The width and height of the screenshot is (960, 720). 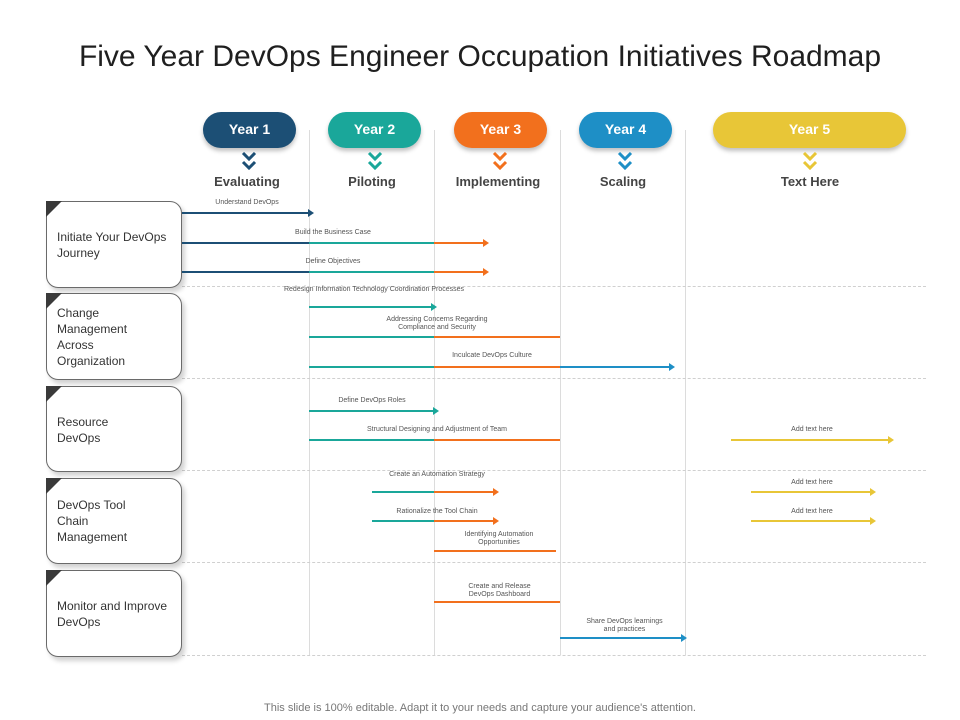 What do you see at coordinates (372, 400) in the screenshot?
I see `task-label: Define DevOps Roles` at bounding box center [372, 400].